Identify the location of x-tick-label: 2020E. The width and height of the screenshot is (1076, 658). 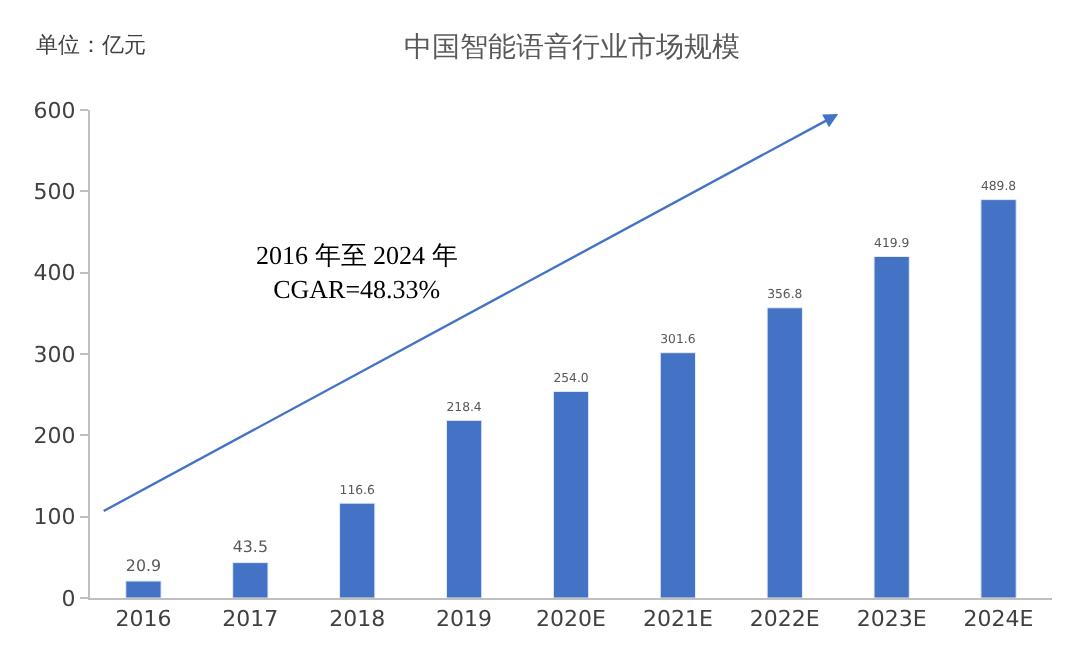
(571, 619).